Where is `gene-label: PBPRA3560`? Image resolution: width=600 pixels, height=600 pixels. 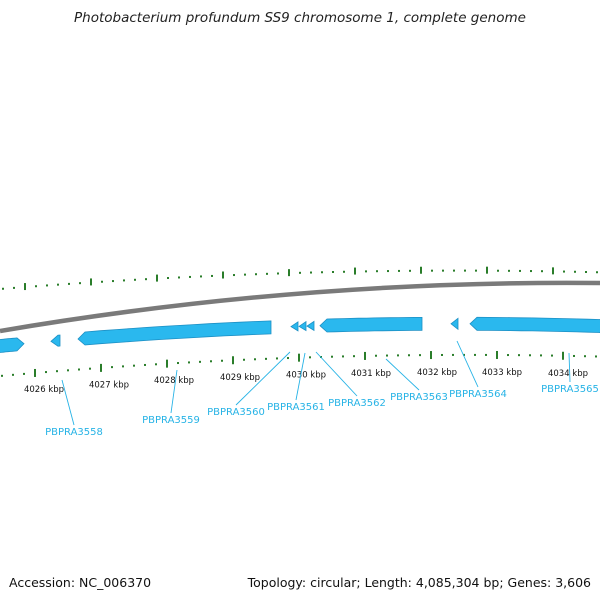
gene-label: PBPRA3560 is located at coordinates (236, 412).